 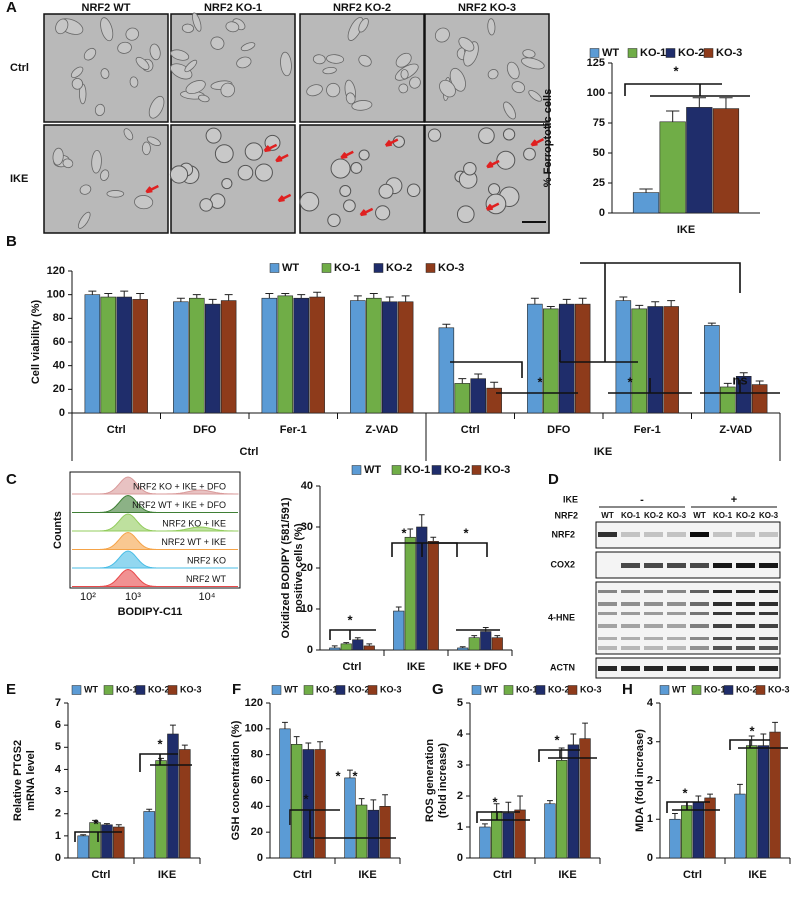 What do you see at coordinates (559, 430) in the screenshot?
I see `x-tick-label: DFO` at bounding box center [559, 430].